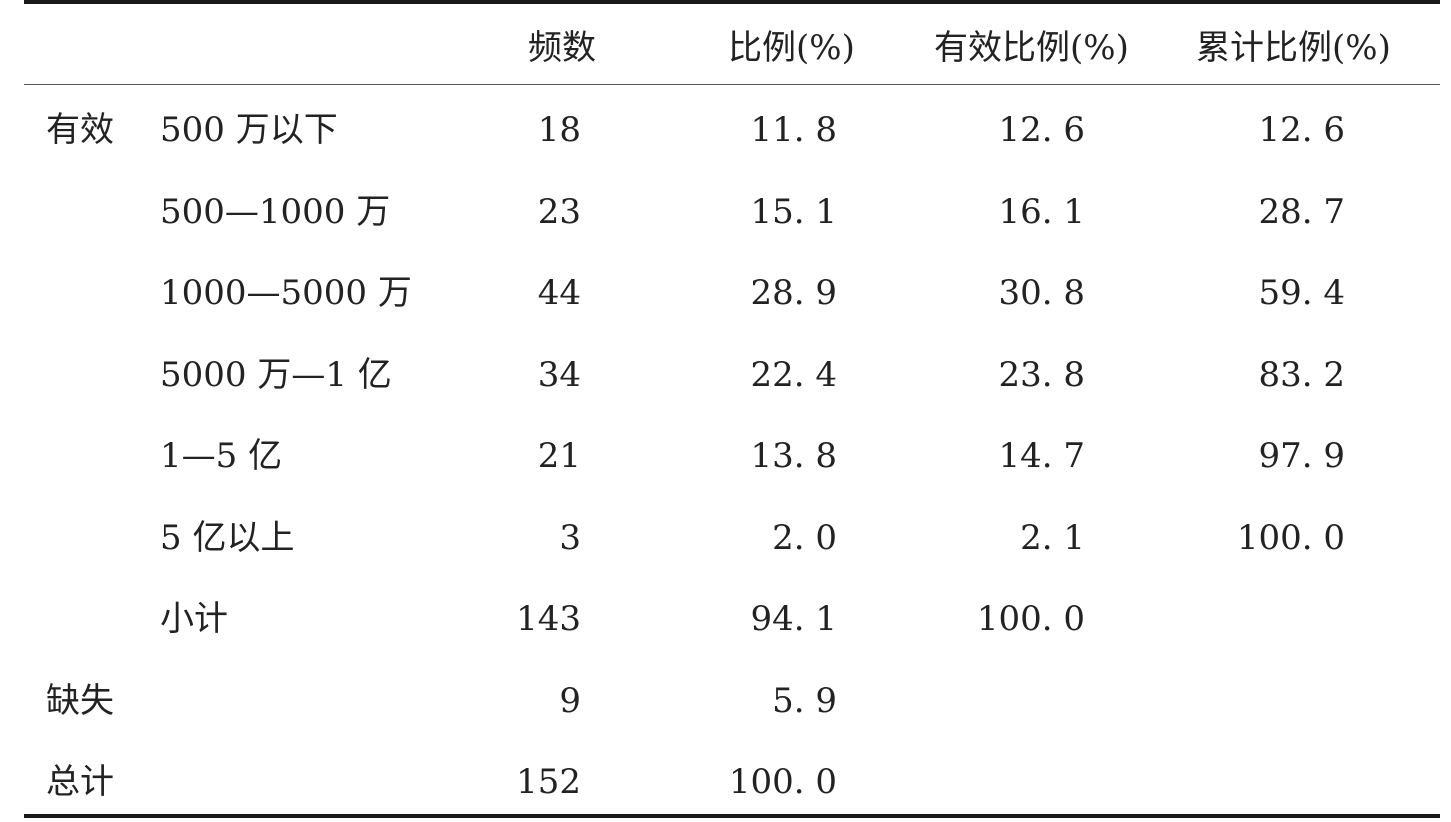  I want to click on row-group-label: 总计, so click(80, 782).